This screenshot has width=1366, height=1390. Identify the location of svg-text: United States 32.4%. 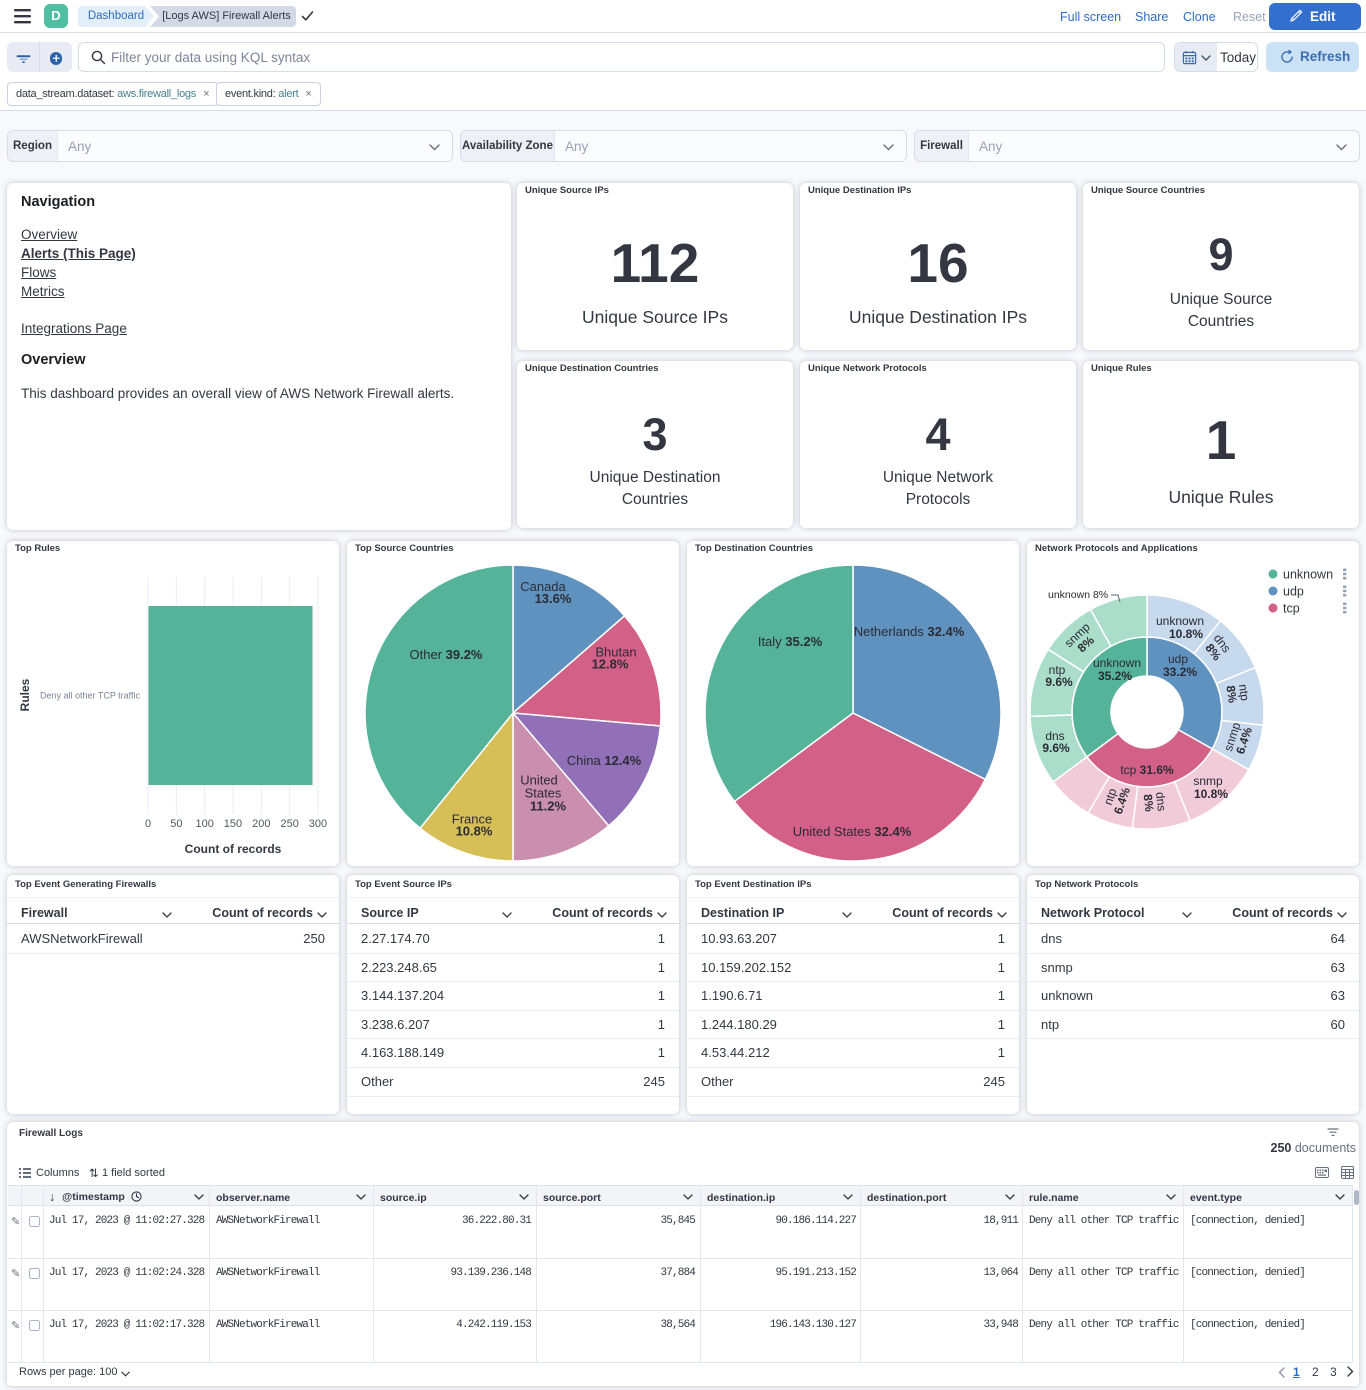
(852, 831).